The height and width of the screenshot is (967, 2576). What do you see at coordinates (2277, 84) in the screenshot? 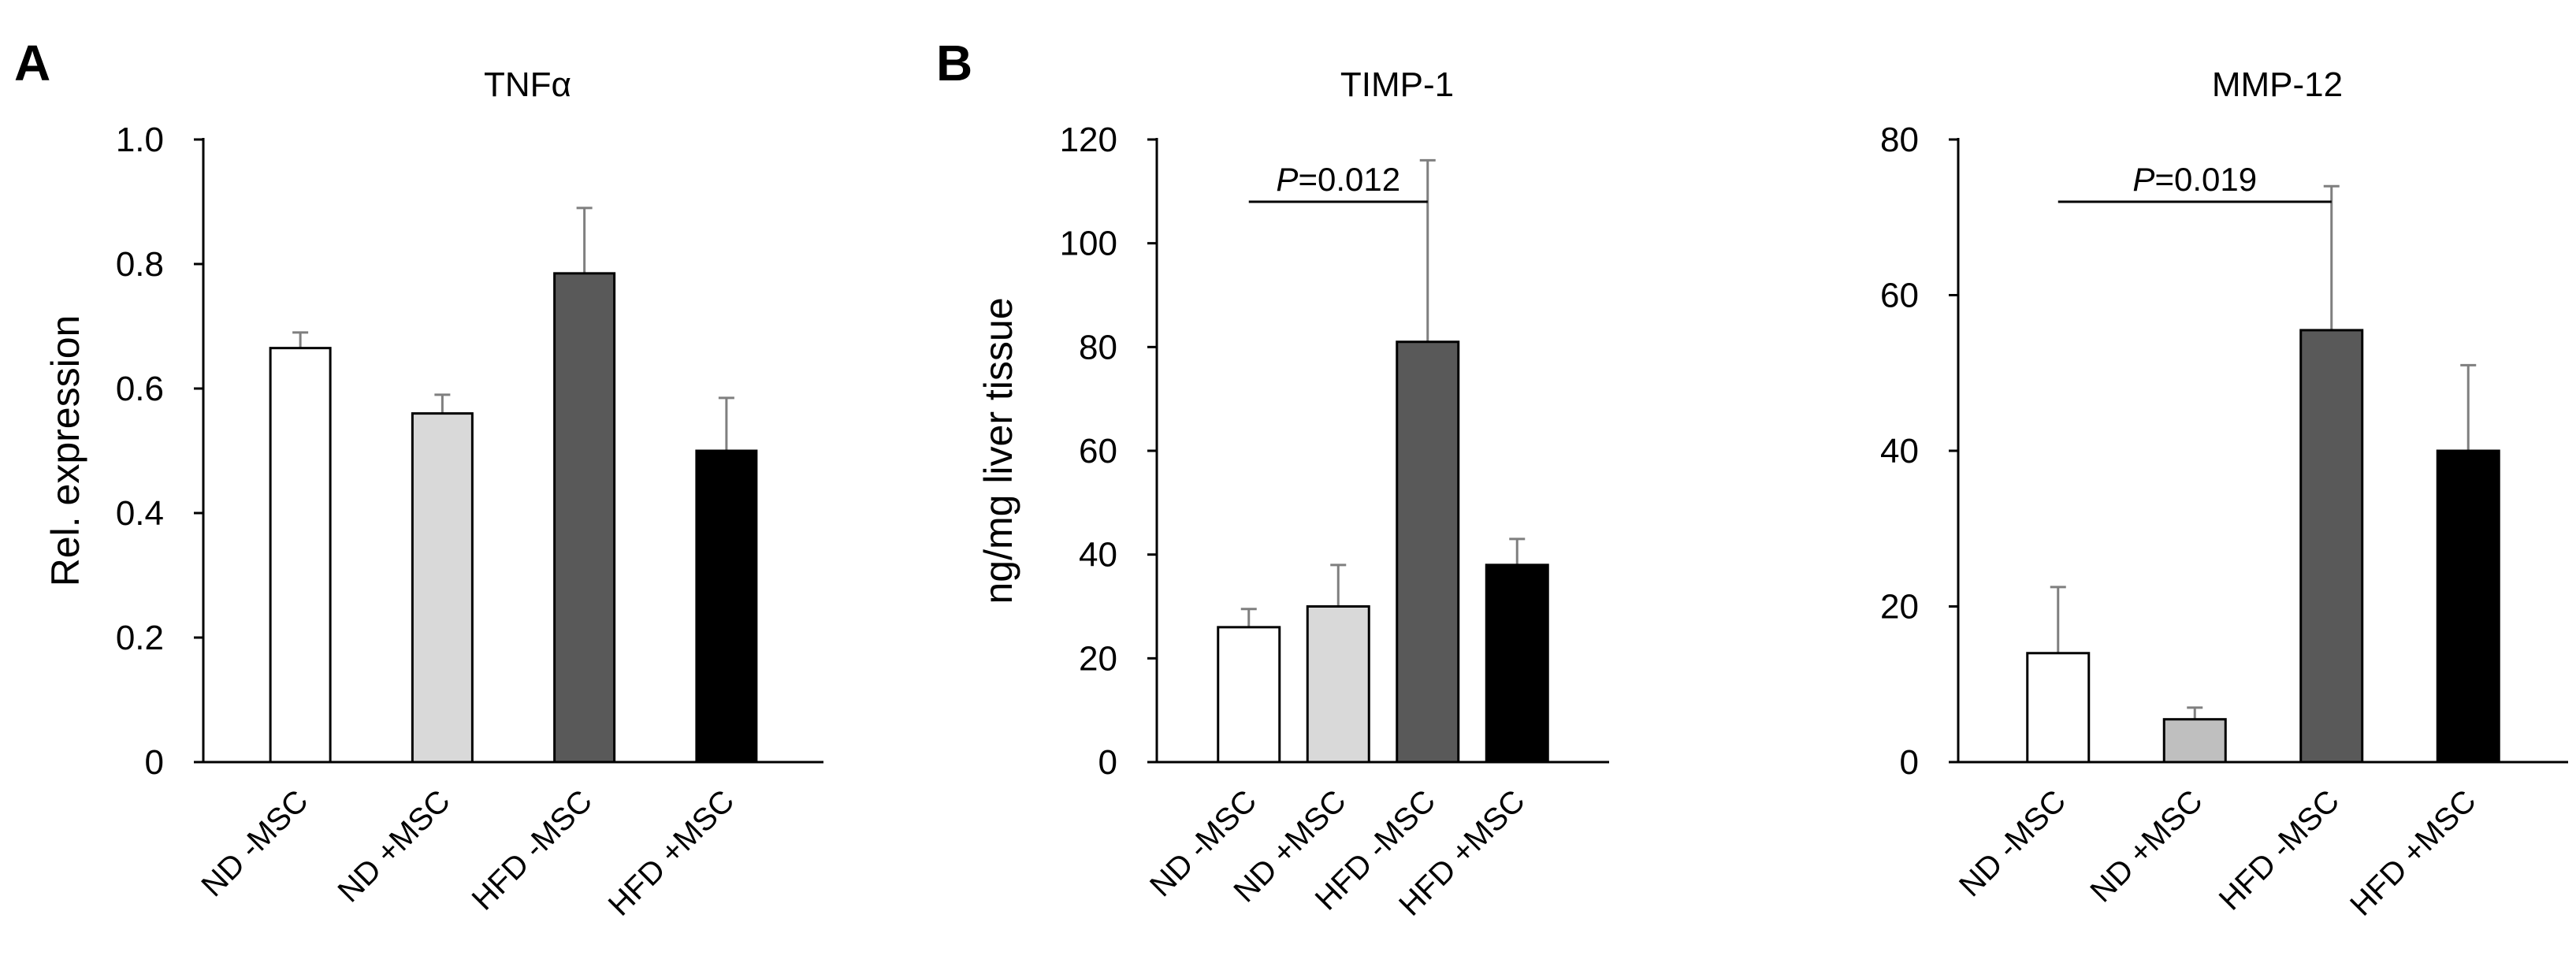
I see `chart-title: MMP-12` at bounding box center [2277, 84].